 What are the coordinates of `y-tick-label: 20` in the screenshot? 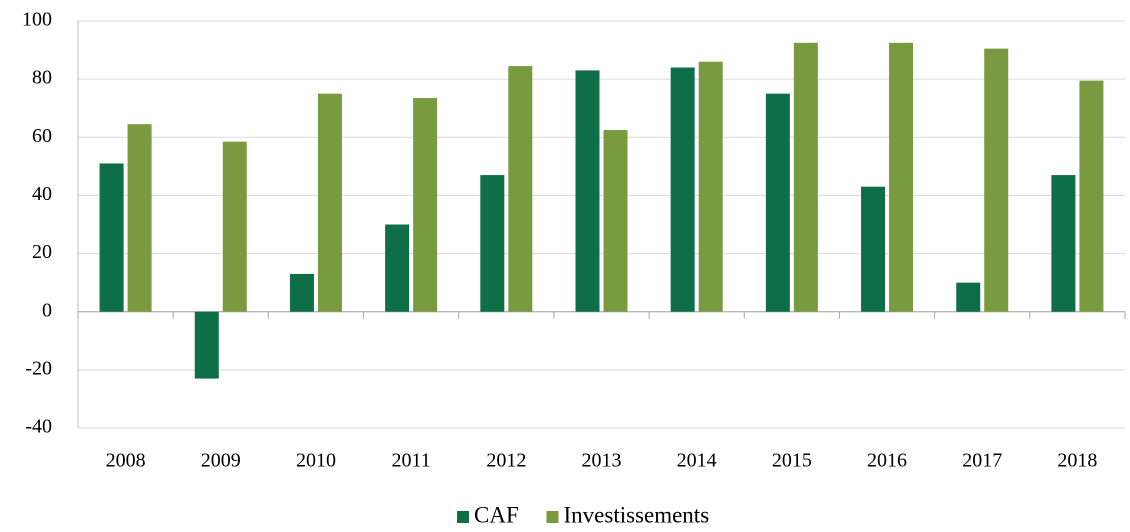 It's located at (42, 252).